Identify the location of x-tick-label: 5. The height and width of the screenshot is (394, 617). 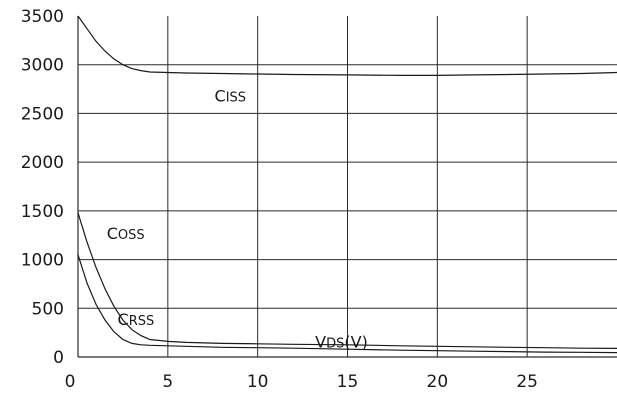
(167, 382).